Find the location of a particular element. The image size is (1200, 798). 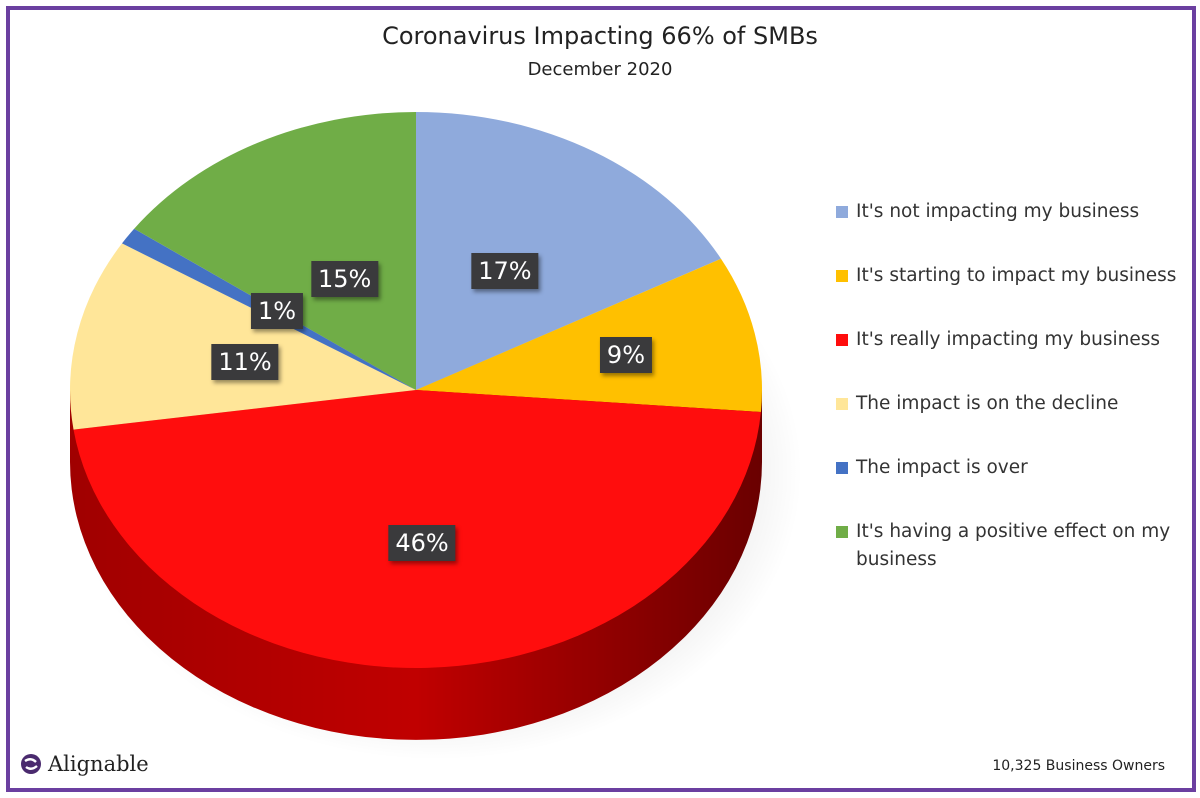

legend-label: It's starting to impact my business is located at coordinates (1016, 275).